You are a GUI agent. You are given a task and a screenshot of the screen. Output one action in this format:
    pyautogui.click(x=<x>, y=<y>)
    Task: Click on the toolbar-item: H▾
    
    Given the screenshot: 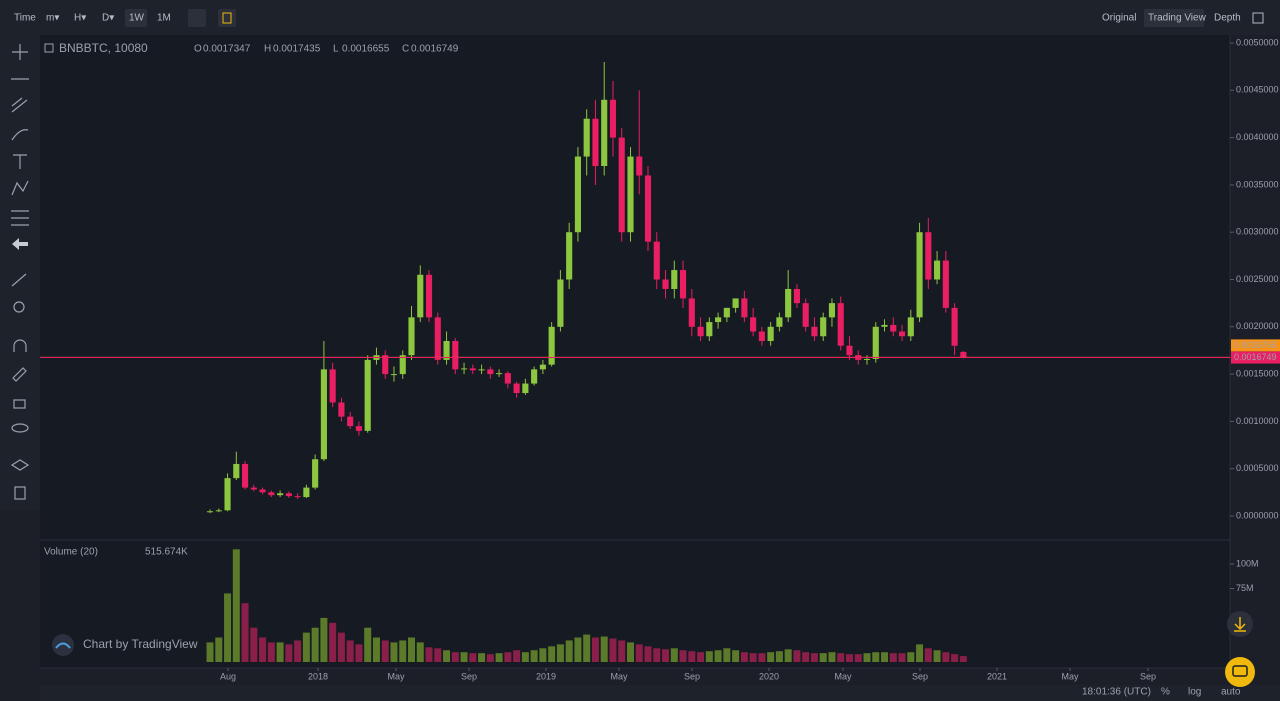 What is the action you would take?
    pyautogui.click(x=80, y=18)
    